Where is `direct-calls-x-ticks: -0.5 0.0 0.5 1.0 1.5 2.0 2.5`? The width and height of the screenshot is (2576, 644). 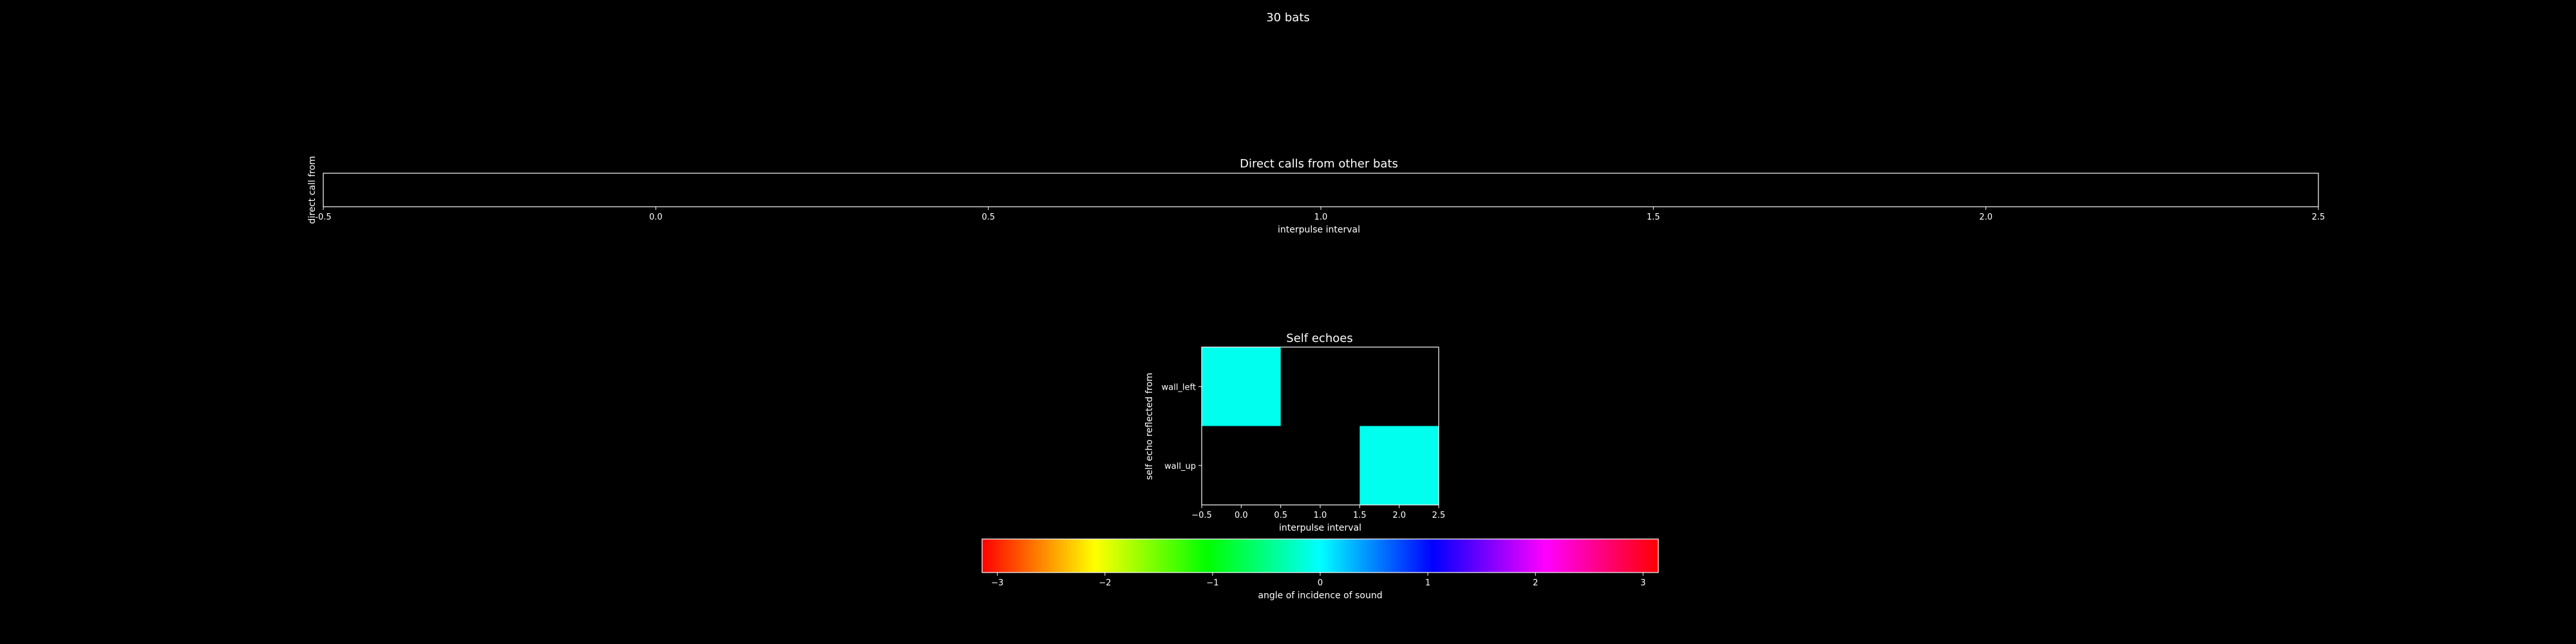 direct-calls-x-ticks: -0.5 0.0 0.5 1.0 1.5 2.0 2.5 is located at coordinates (1320, 215).